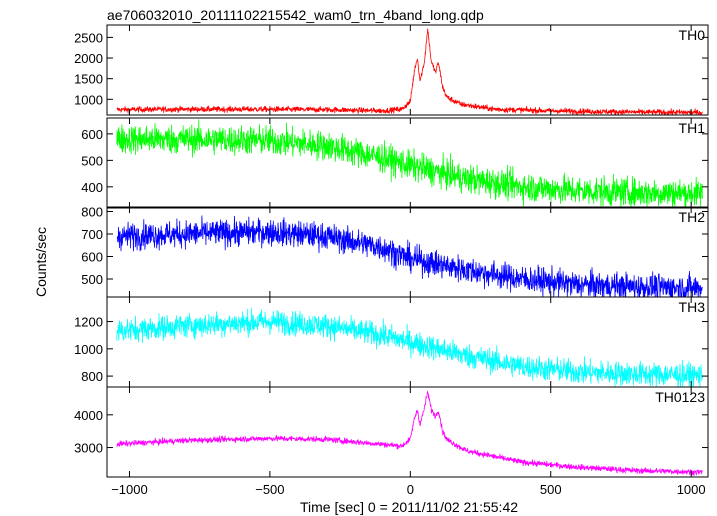 This screenshot has width=717, height=516. I want to click on y-tick-label: 1500, so click(88, 79).